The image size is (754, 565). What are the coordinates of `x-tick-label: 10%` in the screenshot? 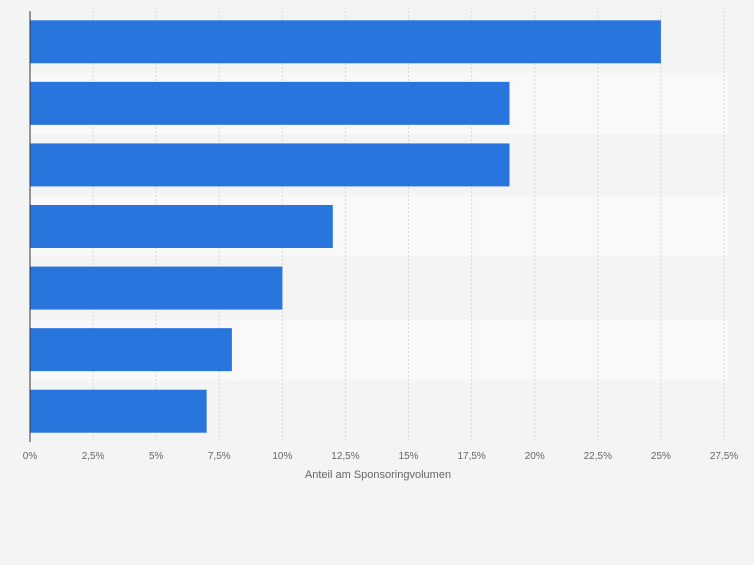 It's located at (282, 456).